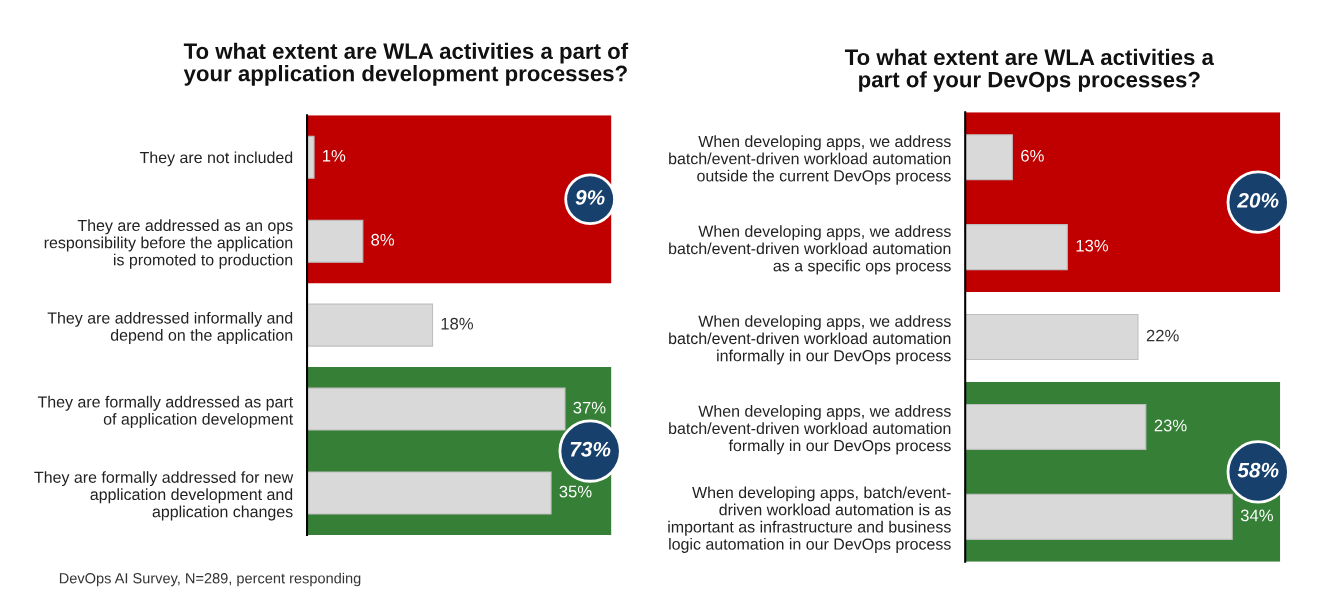 The image size is (1335, 610). I want to click on data-label: 22%, so click(1162, 335).